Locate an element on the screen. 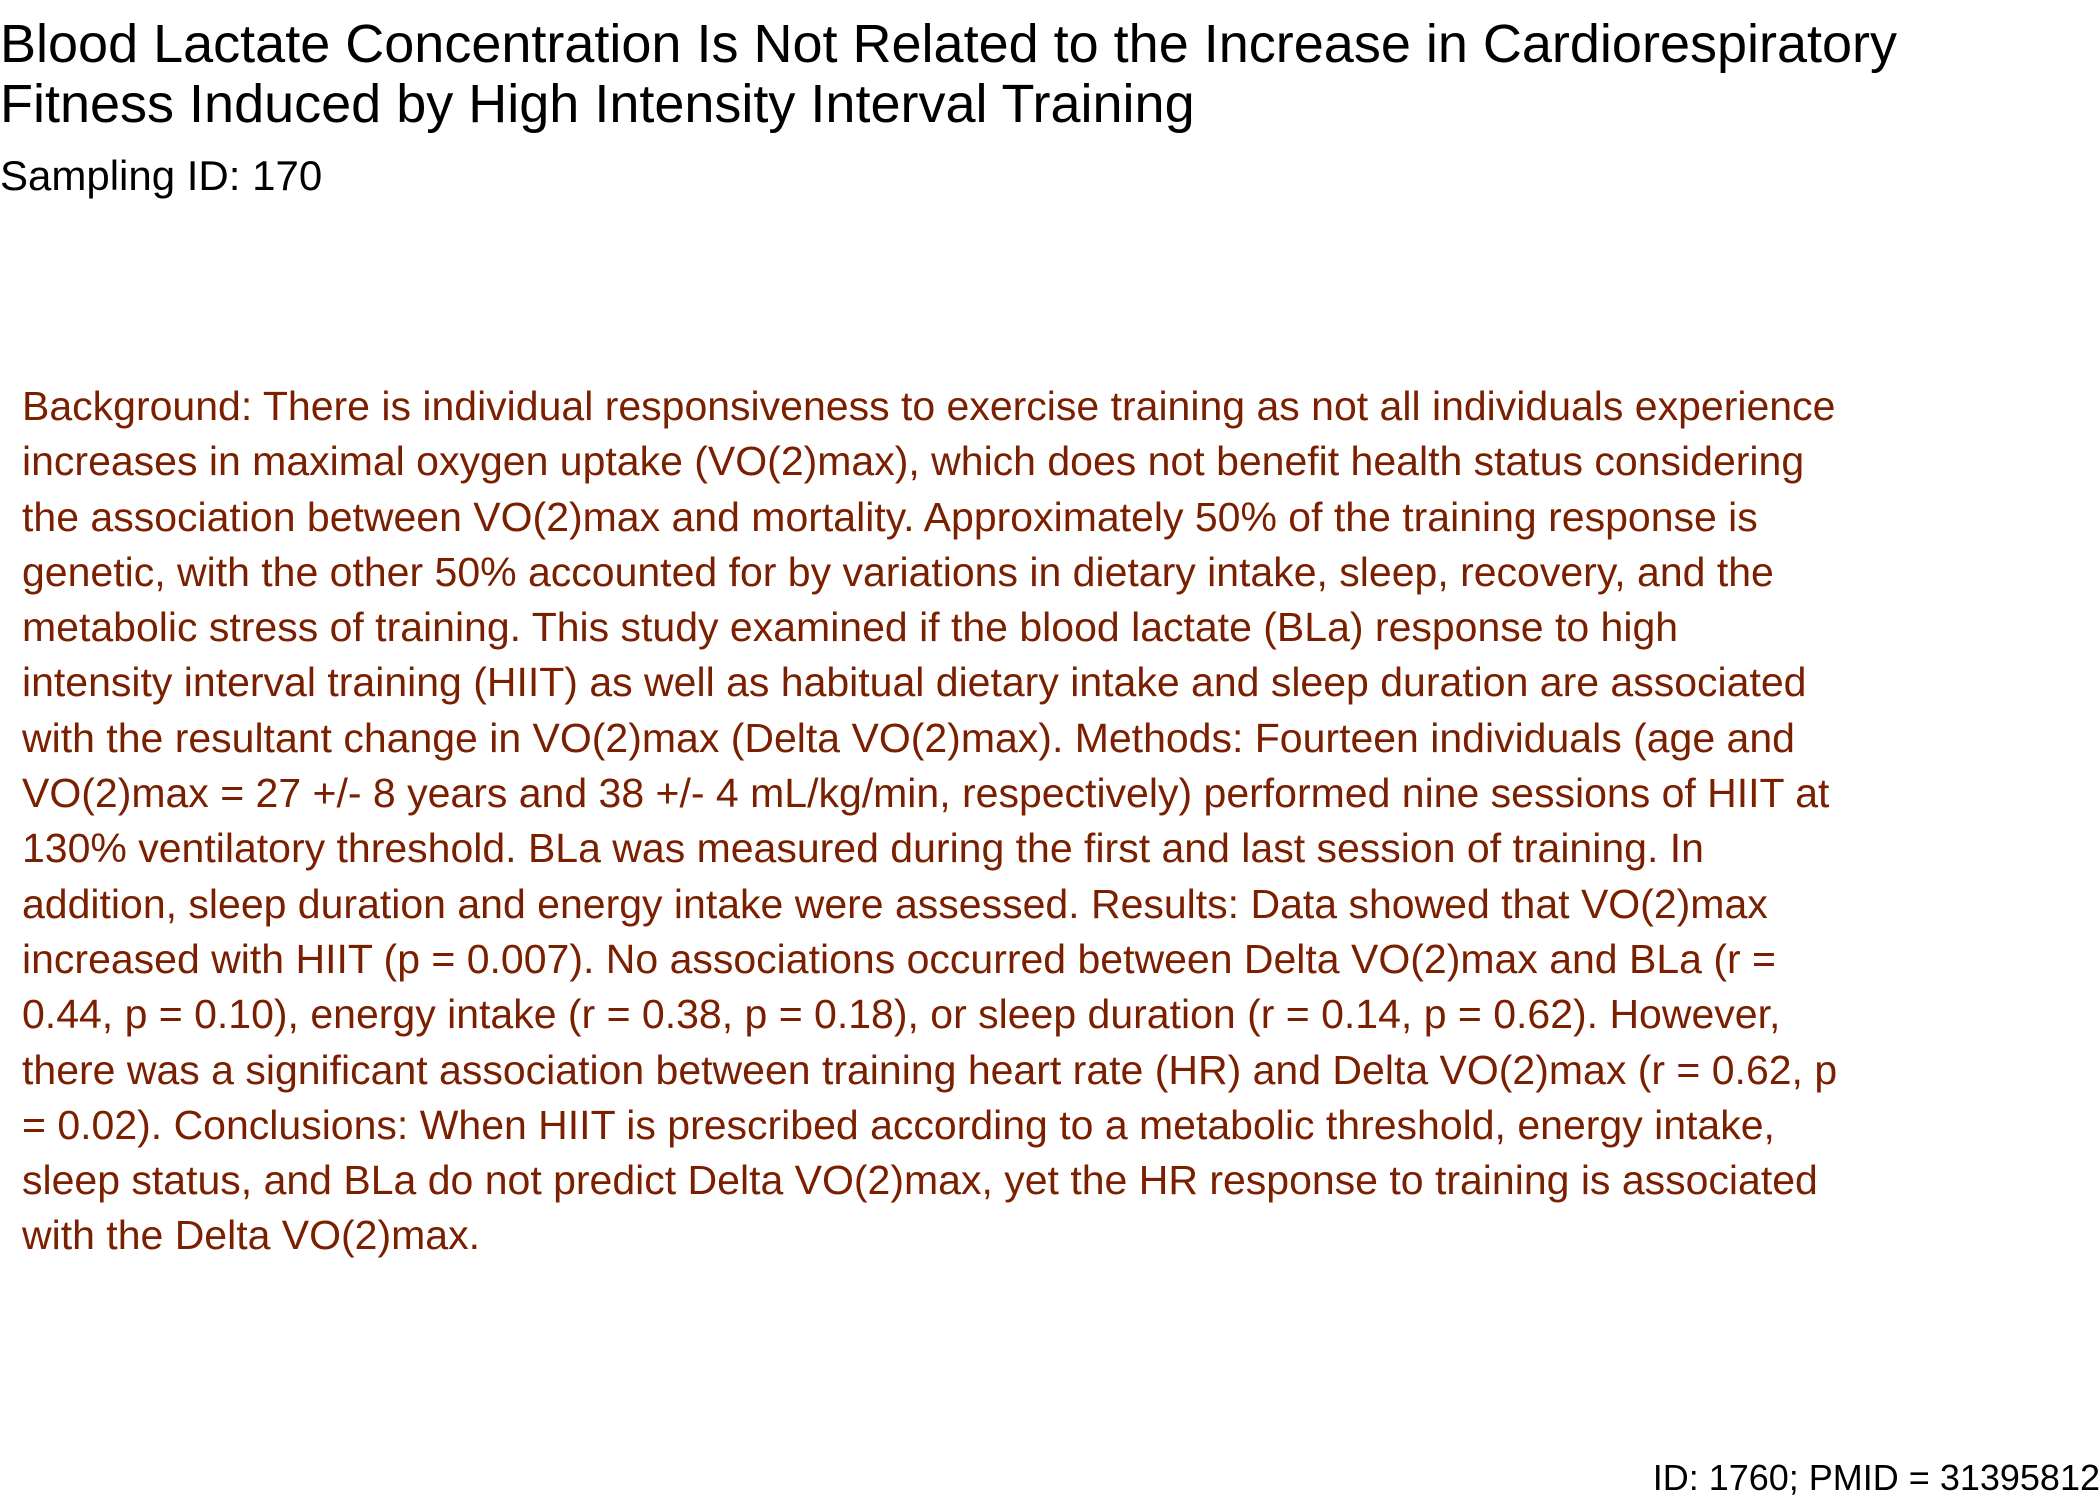 This screenshot has width=2100, height=1500. sampling-id: Sampling ID: 170 is located at coordinates (161, 175).